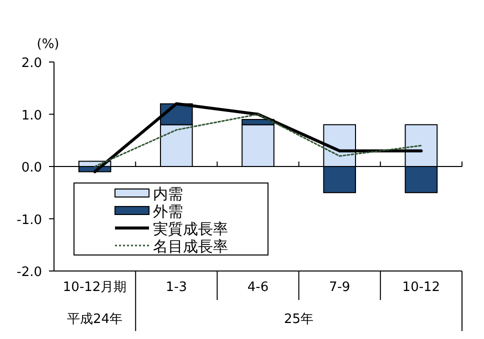 The height and width of the screenshot is (339, 484). I want to click on legend-label: 名目成長率, so click(190, 247).